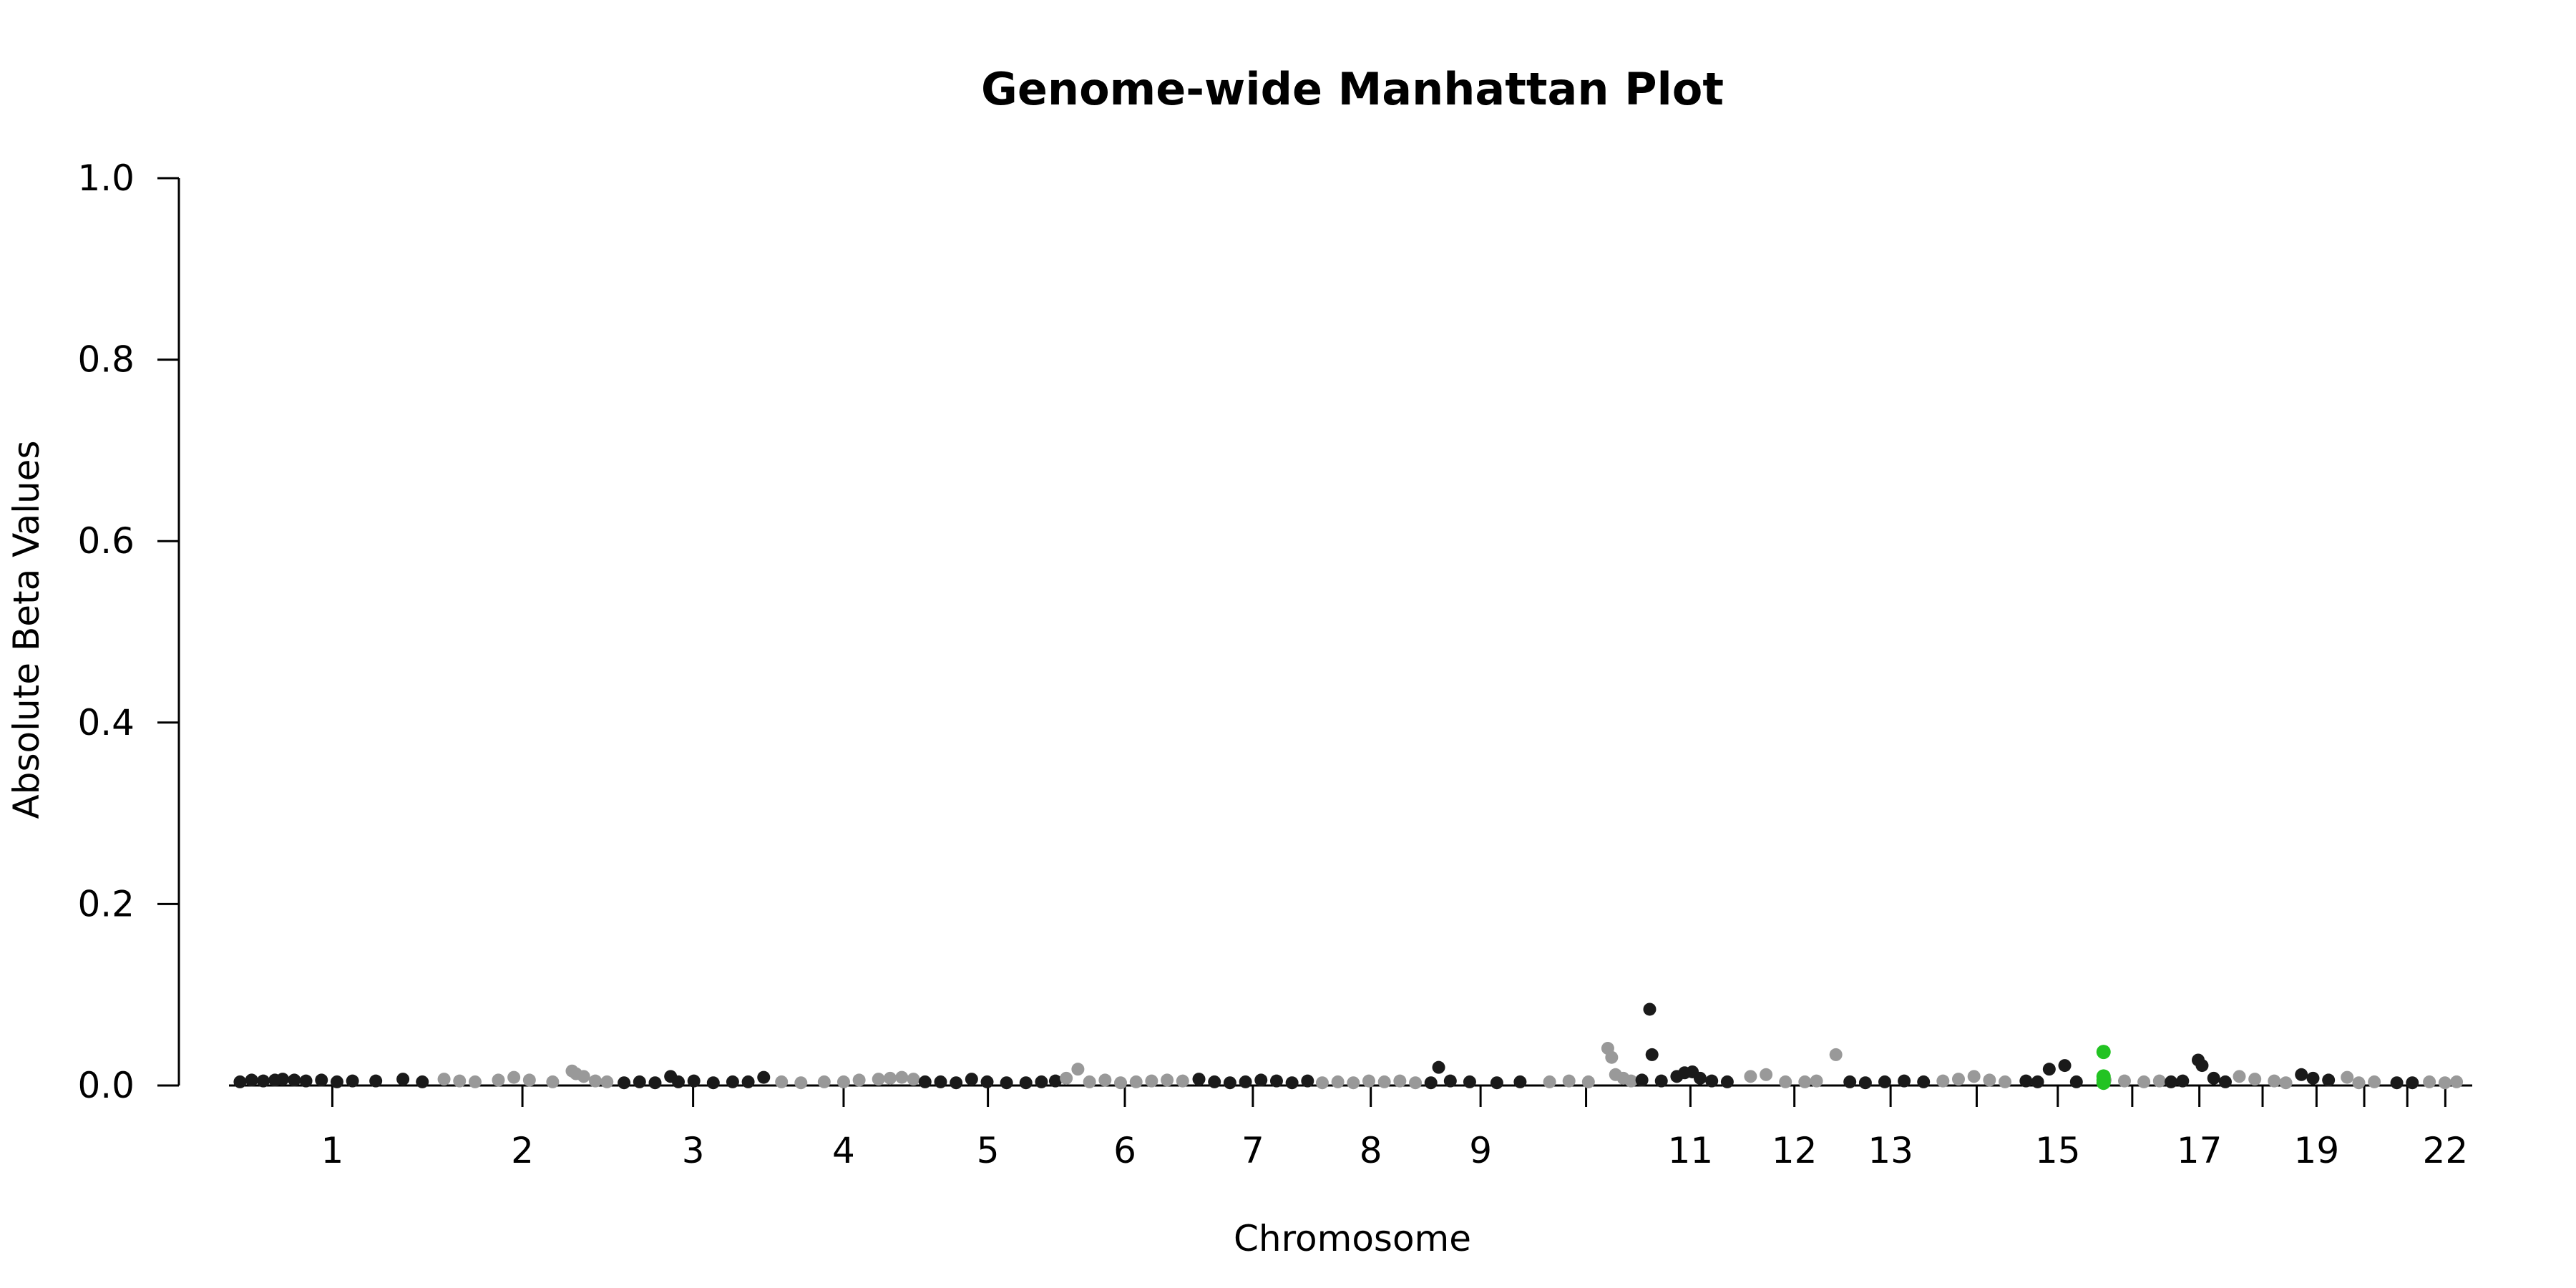  I want to click on y-axis-label: Absolute Beta Values, so click(26, 630).